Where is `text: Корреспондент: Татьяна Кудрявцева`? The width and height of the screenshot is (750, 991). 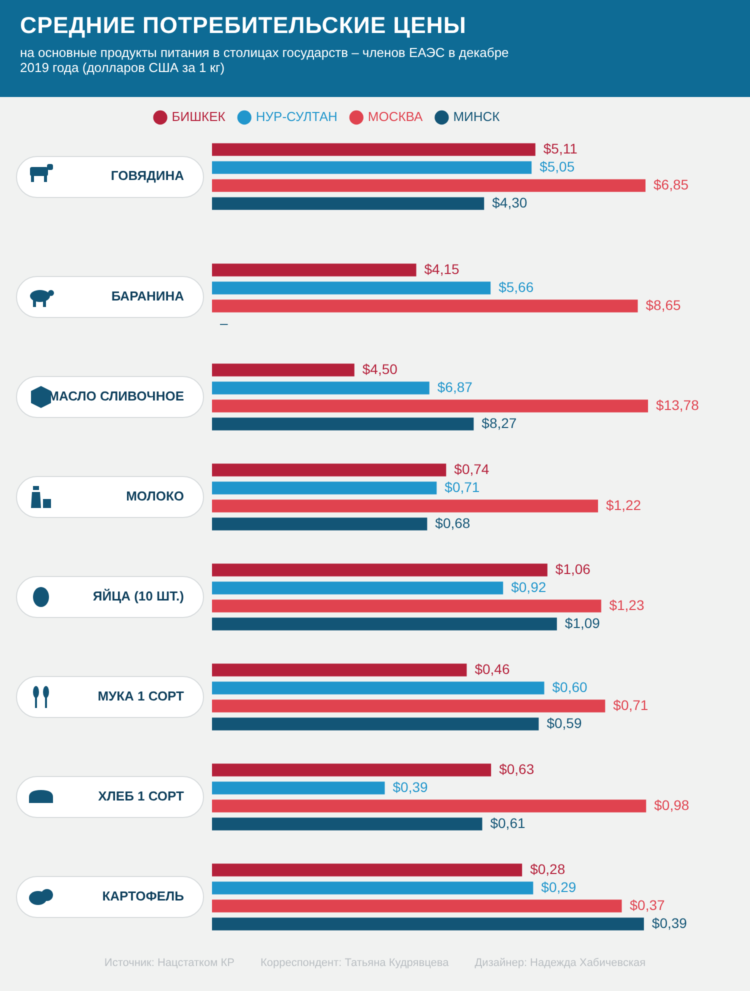 text: Корреспондент: Татьяна Кудрявцева is located at coordinates (354, 963).